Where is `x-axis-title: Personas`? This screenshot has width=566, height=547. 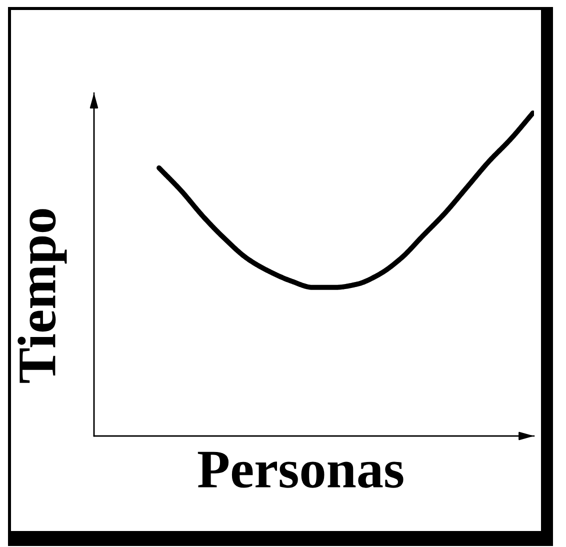 x-axis-title: Personas is located at coordinates (301, 470).